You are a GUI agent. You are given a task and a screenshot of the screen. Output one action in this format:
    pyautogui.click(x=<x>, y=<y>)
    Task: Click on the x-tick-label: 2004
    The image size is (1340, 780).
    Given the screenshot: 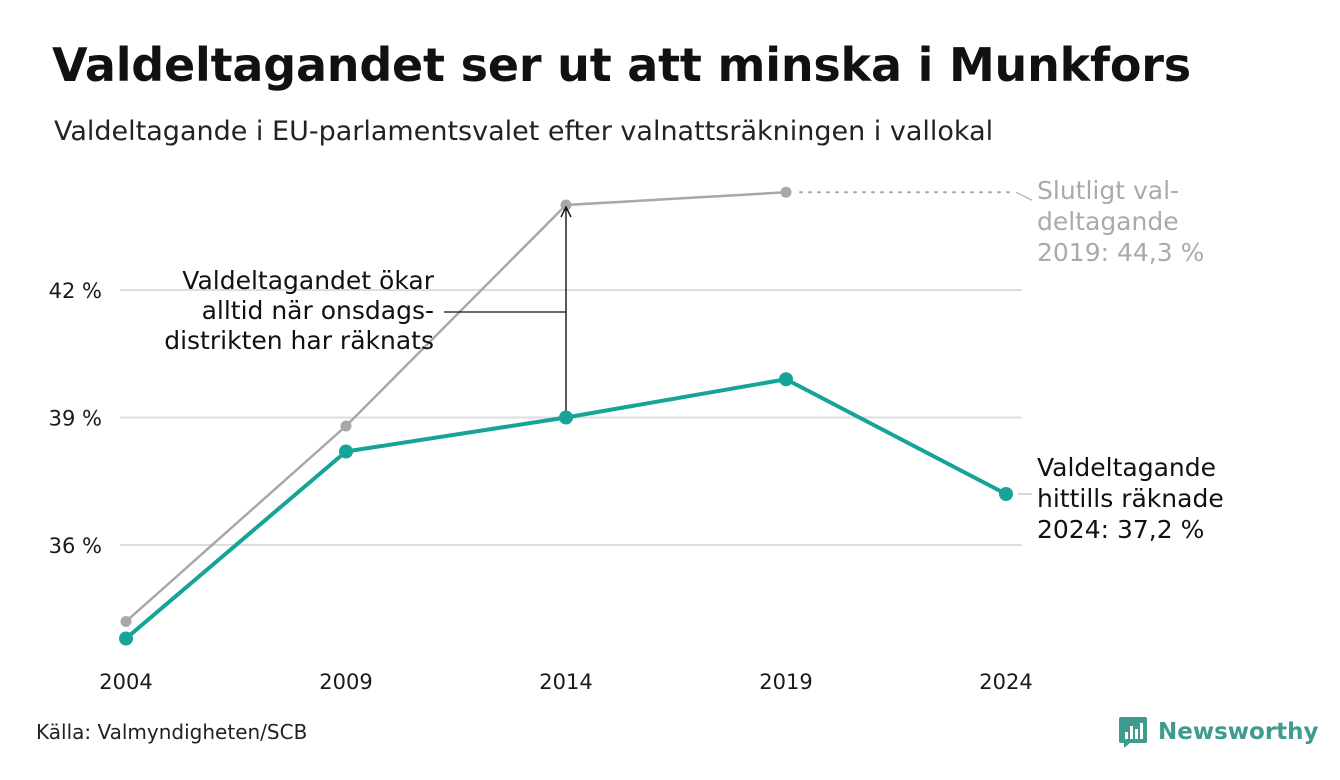 What is the action you would take?
    pyautogui.click(x=125, y=682)
    